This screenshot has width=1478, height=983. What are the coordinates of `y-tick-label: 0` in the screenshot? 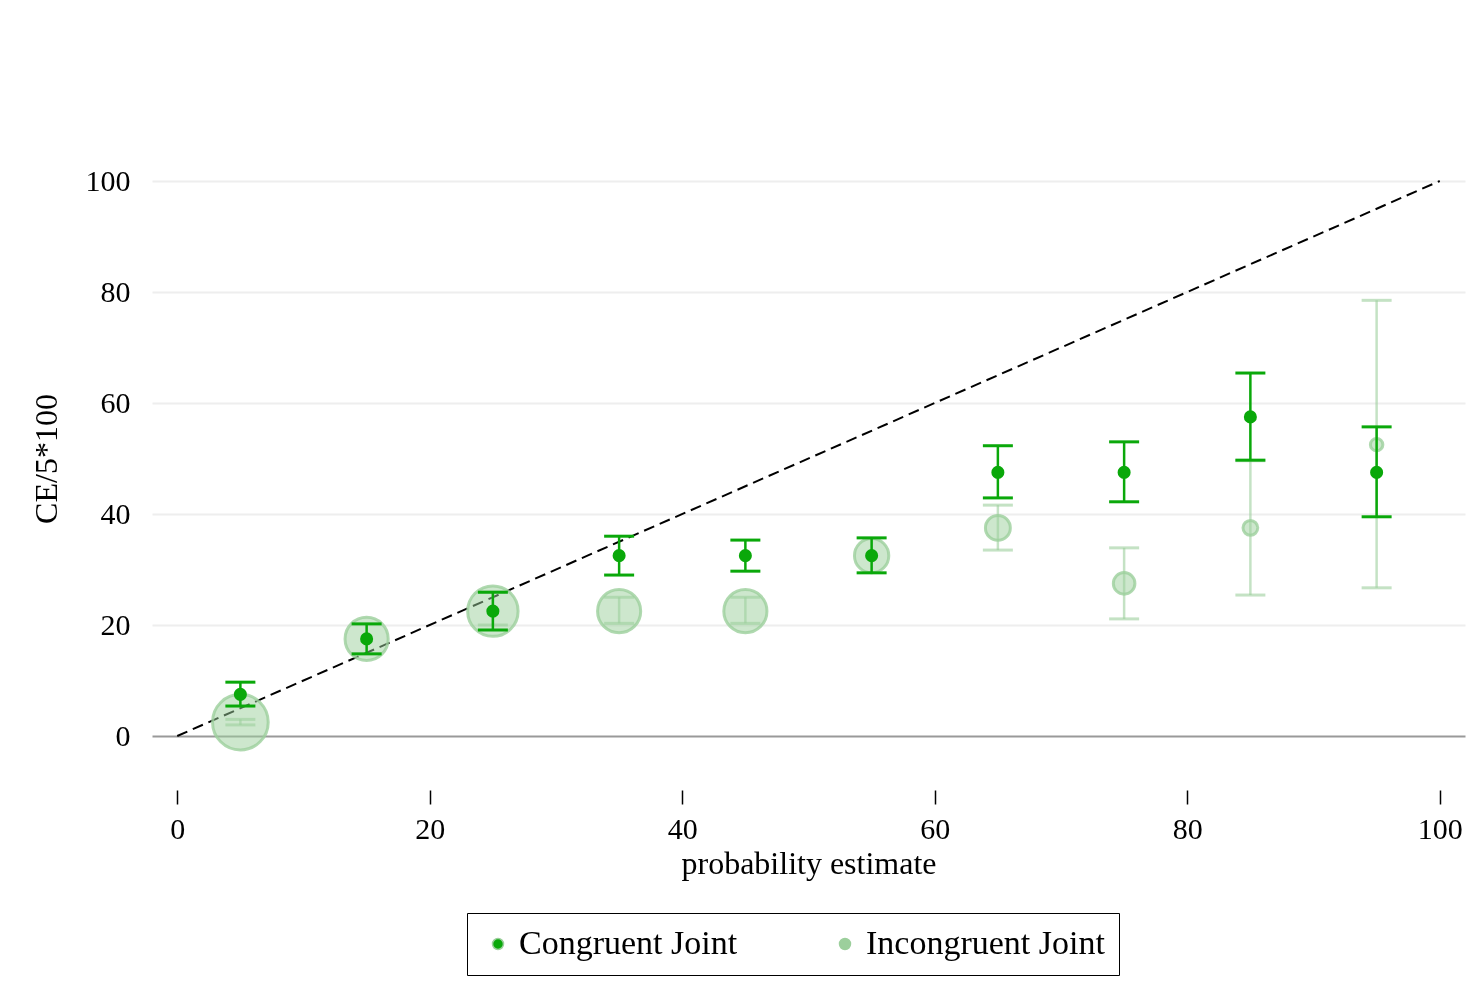 It's located at (123, 735).